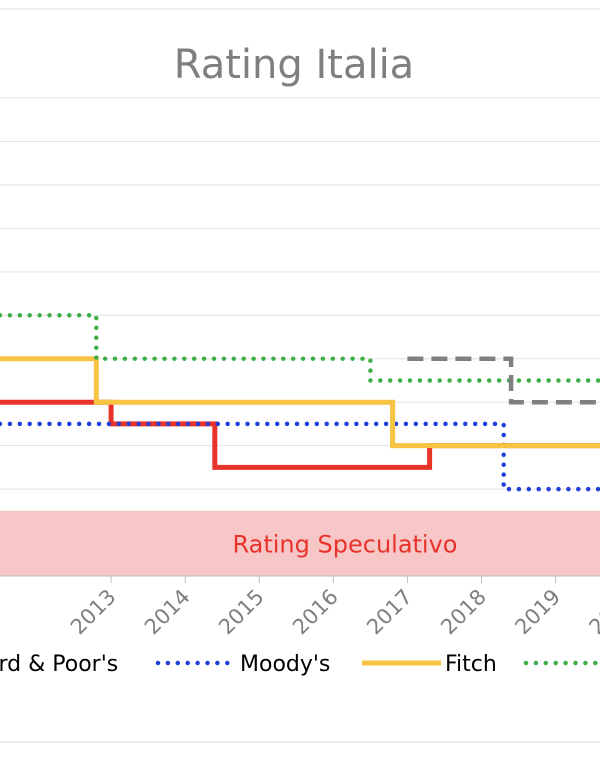 Image resolution: width=600 pixels, height=758 pixels. Describe the element at coordinates (93, 612) in the screenshot. I see `x-tick-label: 2013` at that location.